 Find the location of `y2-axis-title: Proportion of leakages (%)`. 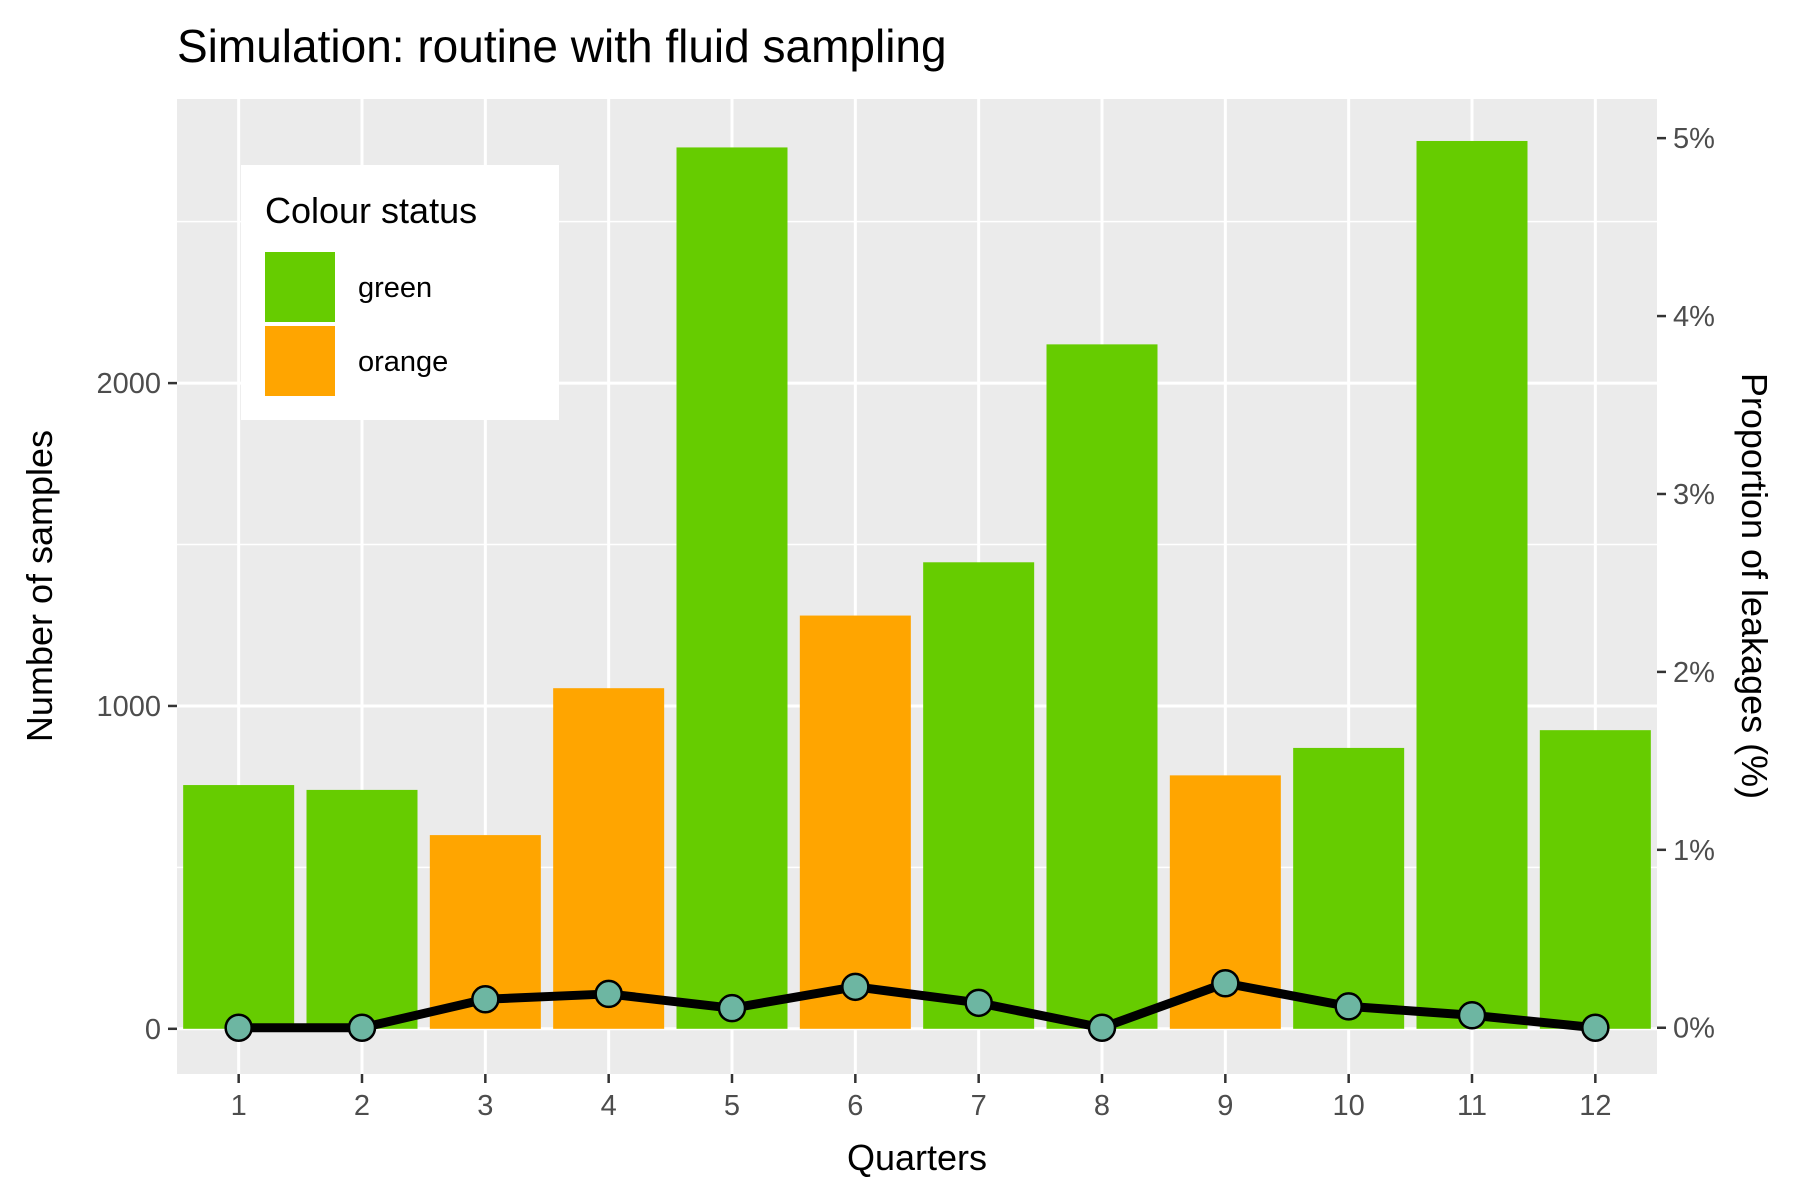

y2-axis-title: Proportion of leakages (%) is located at coordinates (1754, 586).